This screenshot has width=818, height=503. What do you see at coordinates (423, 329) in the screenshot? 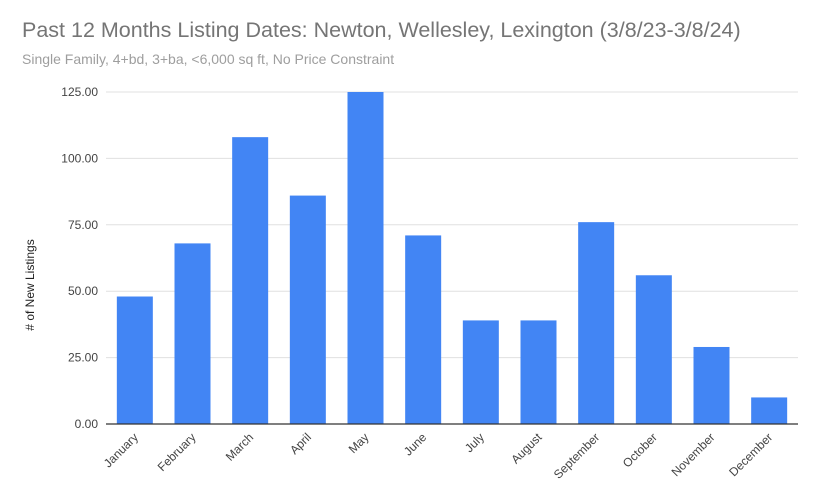
I see `bar-june` at bounding box center [423, 329].